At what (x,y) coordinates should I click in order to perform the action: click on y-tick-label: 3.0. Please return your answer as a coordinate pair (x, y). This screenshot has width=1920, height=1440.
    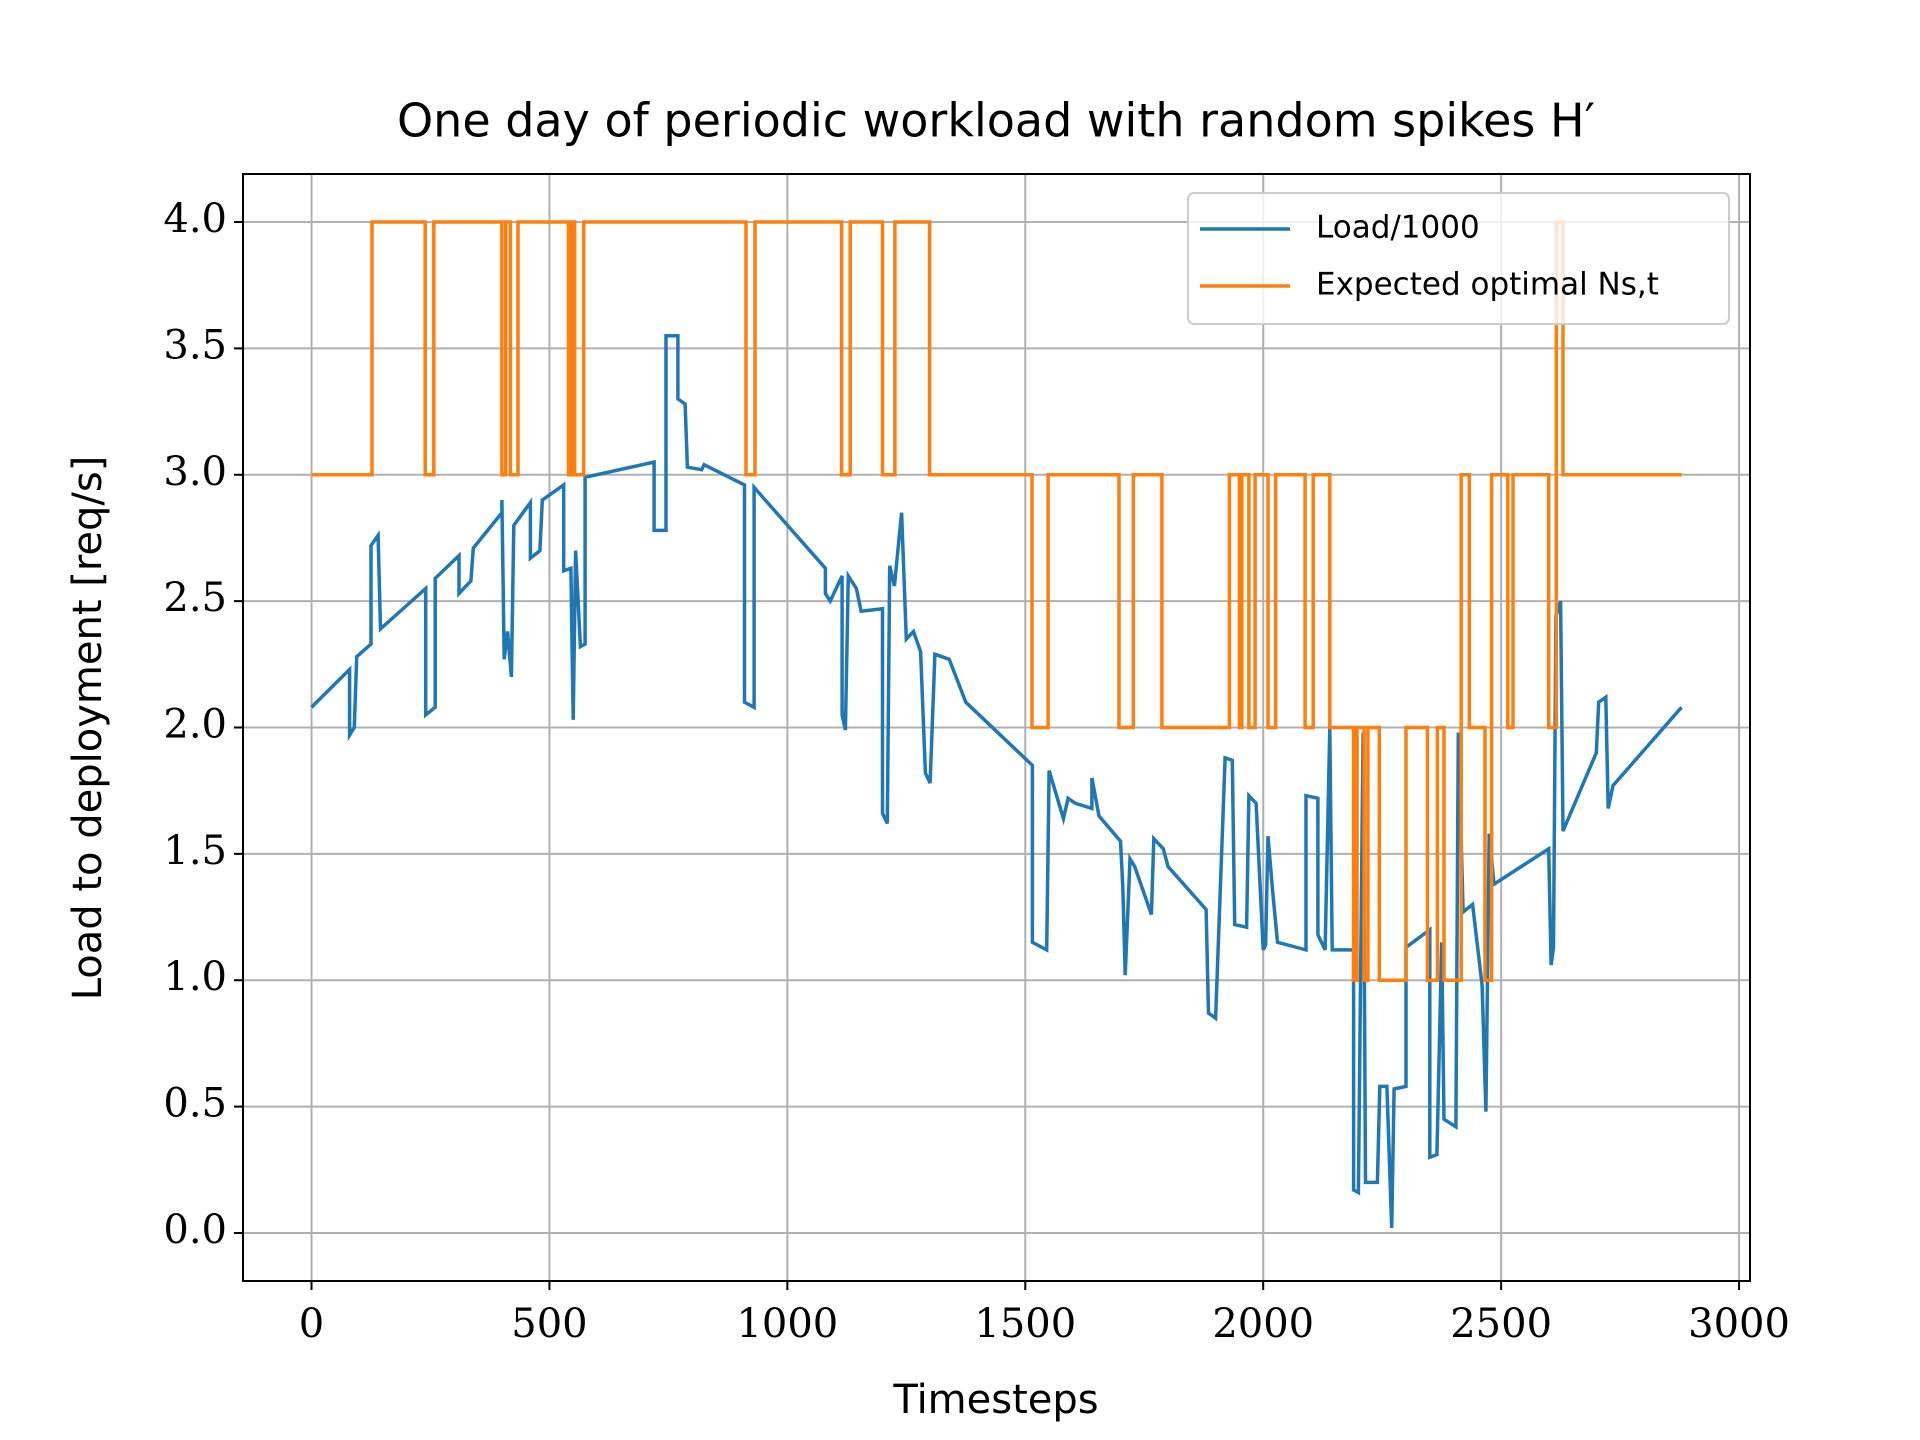
    Looking at the image, I should click on (195, 472).